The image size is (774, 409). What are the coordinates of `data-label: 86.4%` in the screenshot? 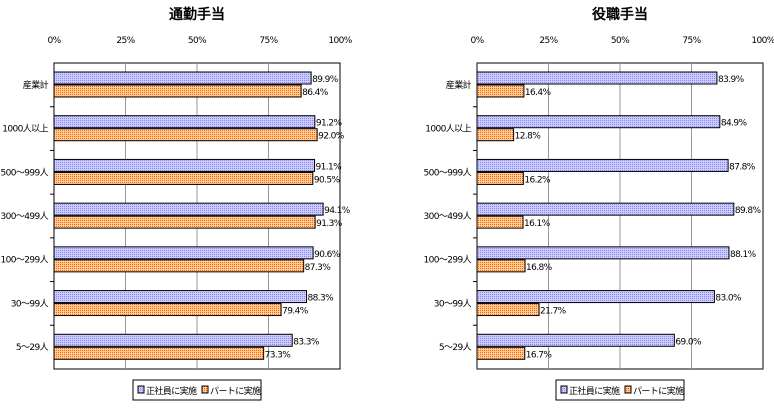 It's located at (315, 93).